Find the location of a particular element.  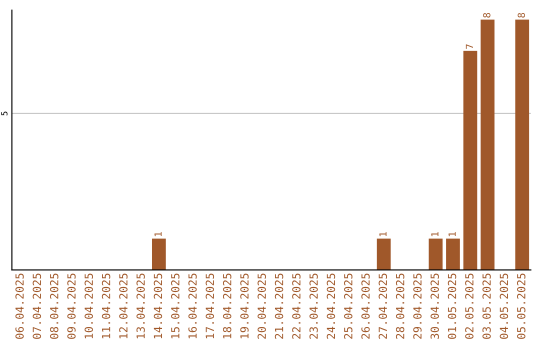

x-tick-label: 08.04.2025 is located at coordinates (54, 306).